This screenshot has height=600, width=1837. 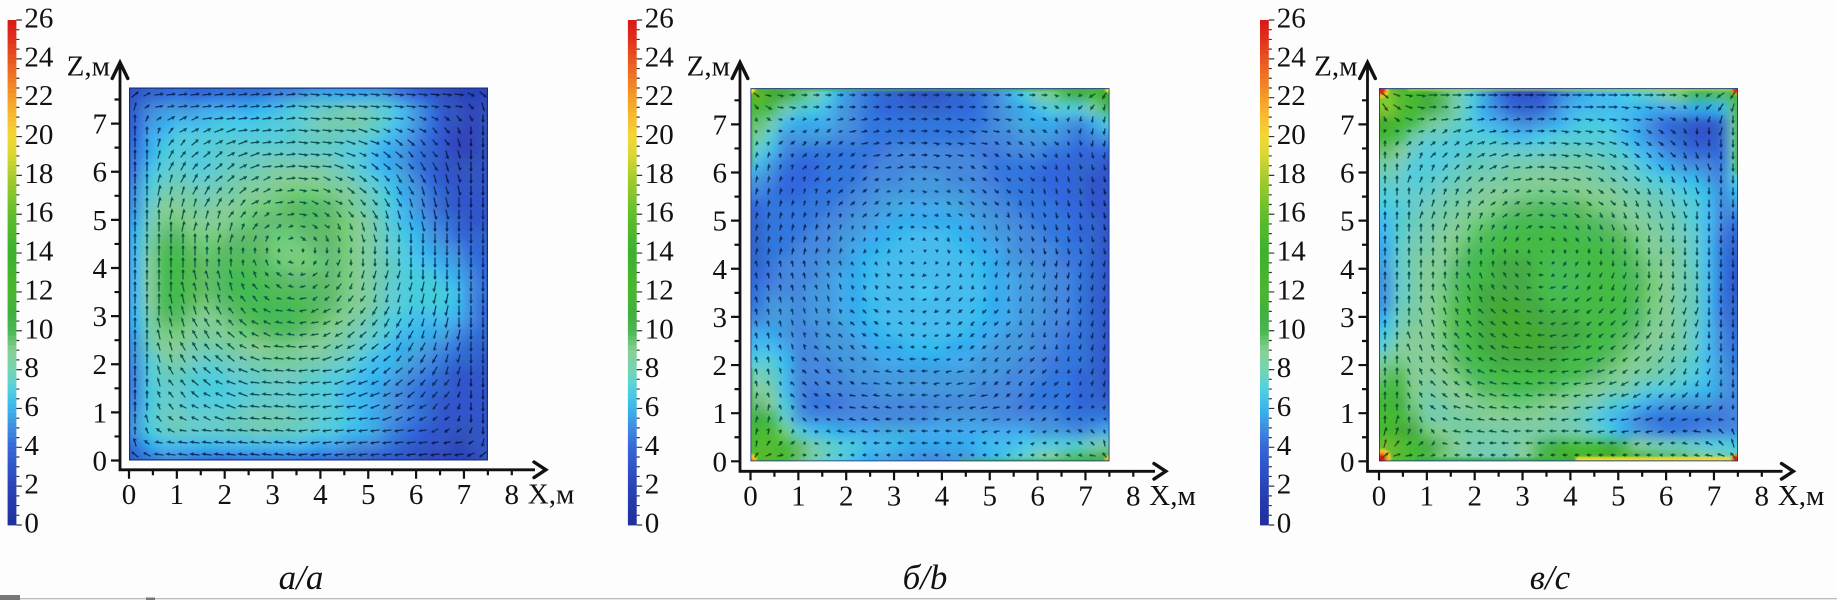 What do you see at coordinates (301, 577) in the screenshot?
I see `svg-text: а/a` at bounding box center [301, 577].